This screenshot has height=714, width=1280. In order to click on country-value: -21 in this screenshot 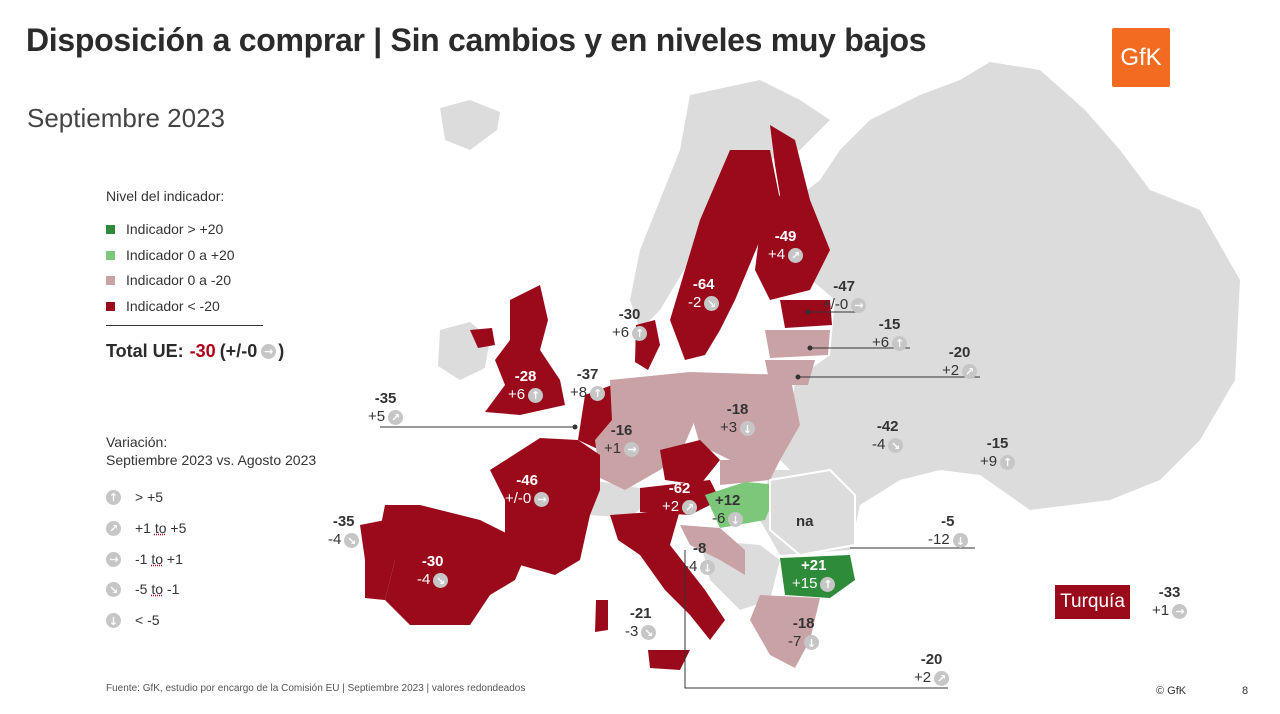, I will do `click(640, 613)`.